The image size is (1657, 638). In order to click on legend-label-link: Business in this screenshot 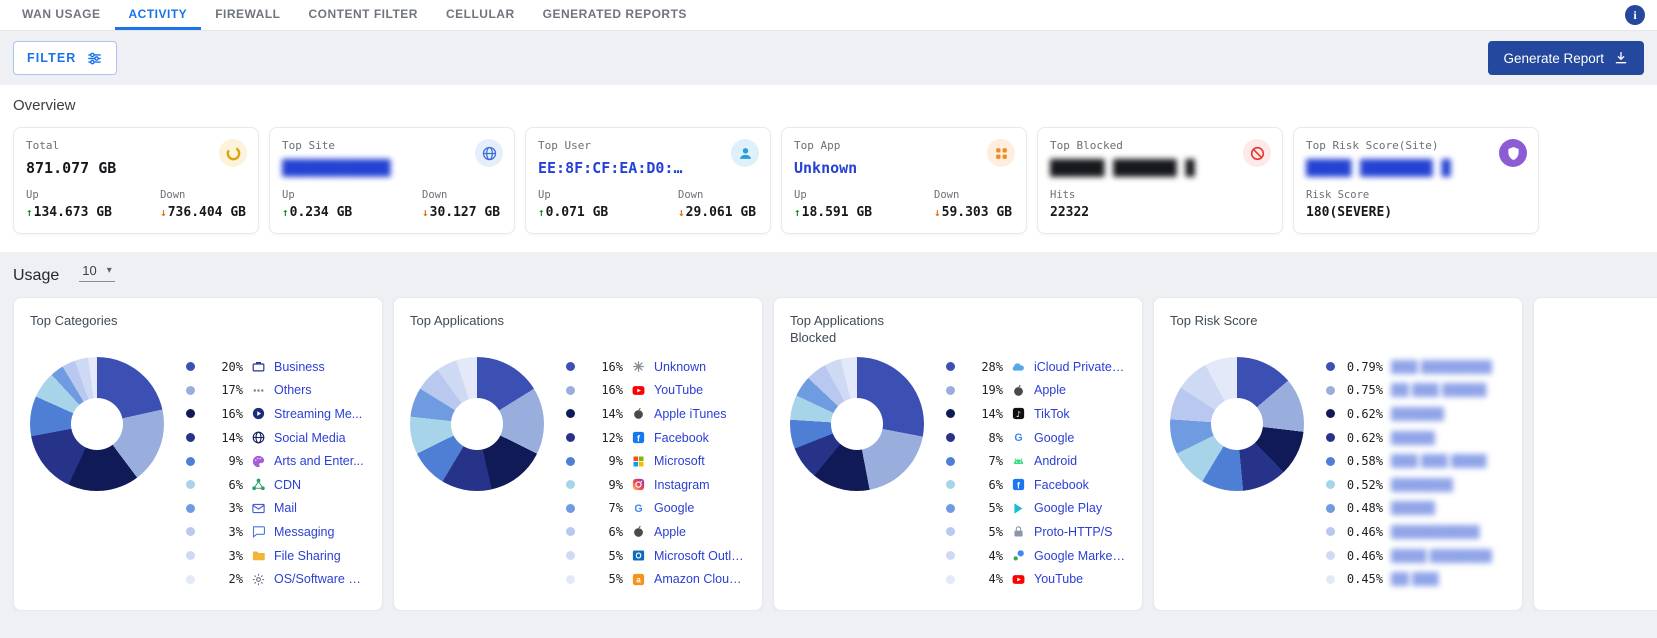, I will do `click(299, 366)`.